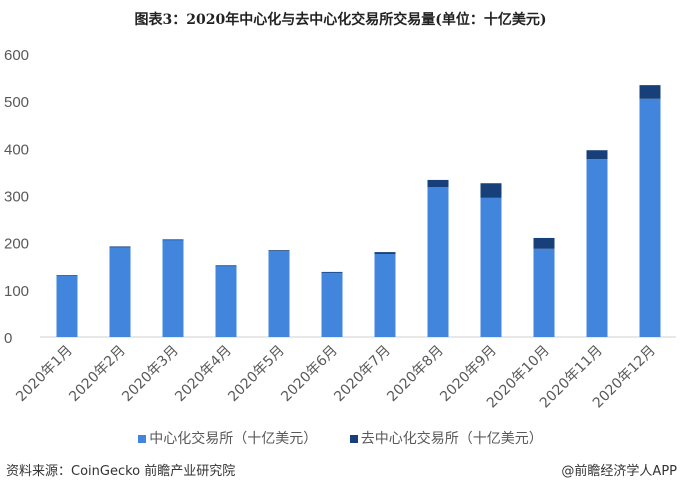 This screenshot has height=489, width=681. What do you see at coordinates (16, 291) in the screenshot?
I see `y-tick-label: 100` at bounding box center [16, 291].